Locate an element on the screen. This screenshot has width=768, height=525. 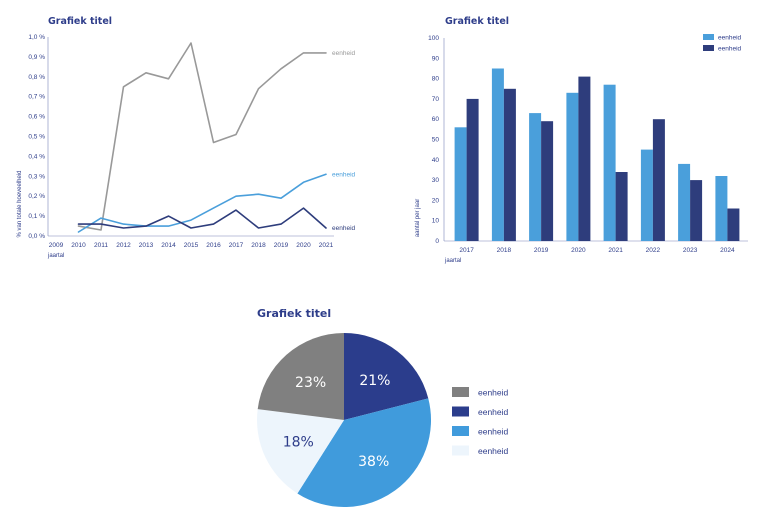
bar-chart-y-tick-label: 50 is located at coordinates (436, 140).